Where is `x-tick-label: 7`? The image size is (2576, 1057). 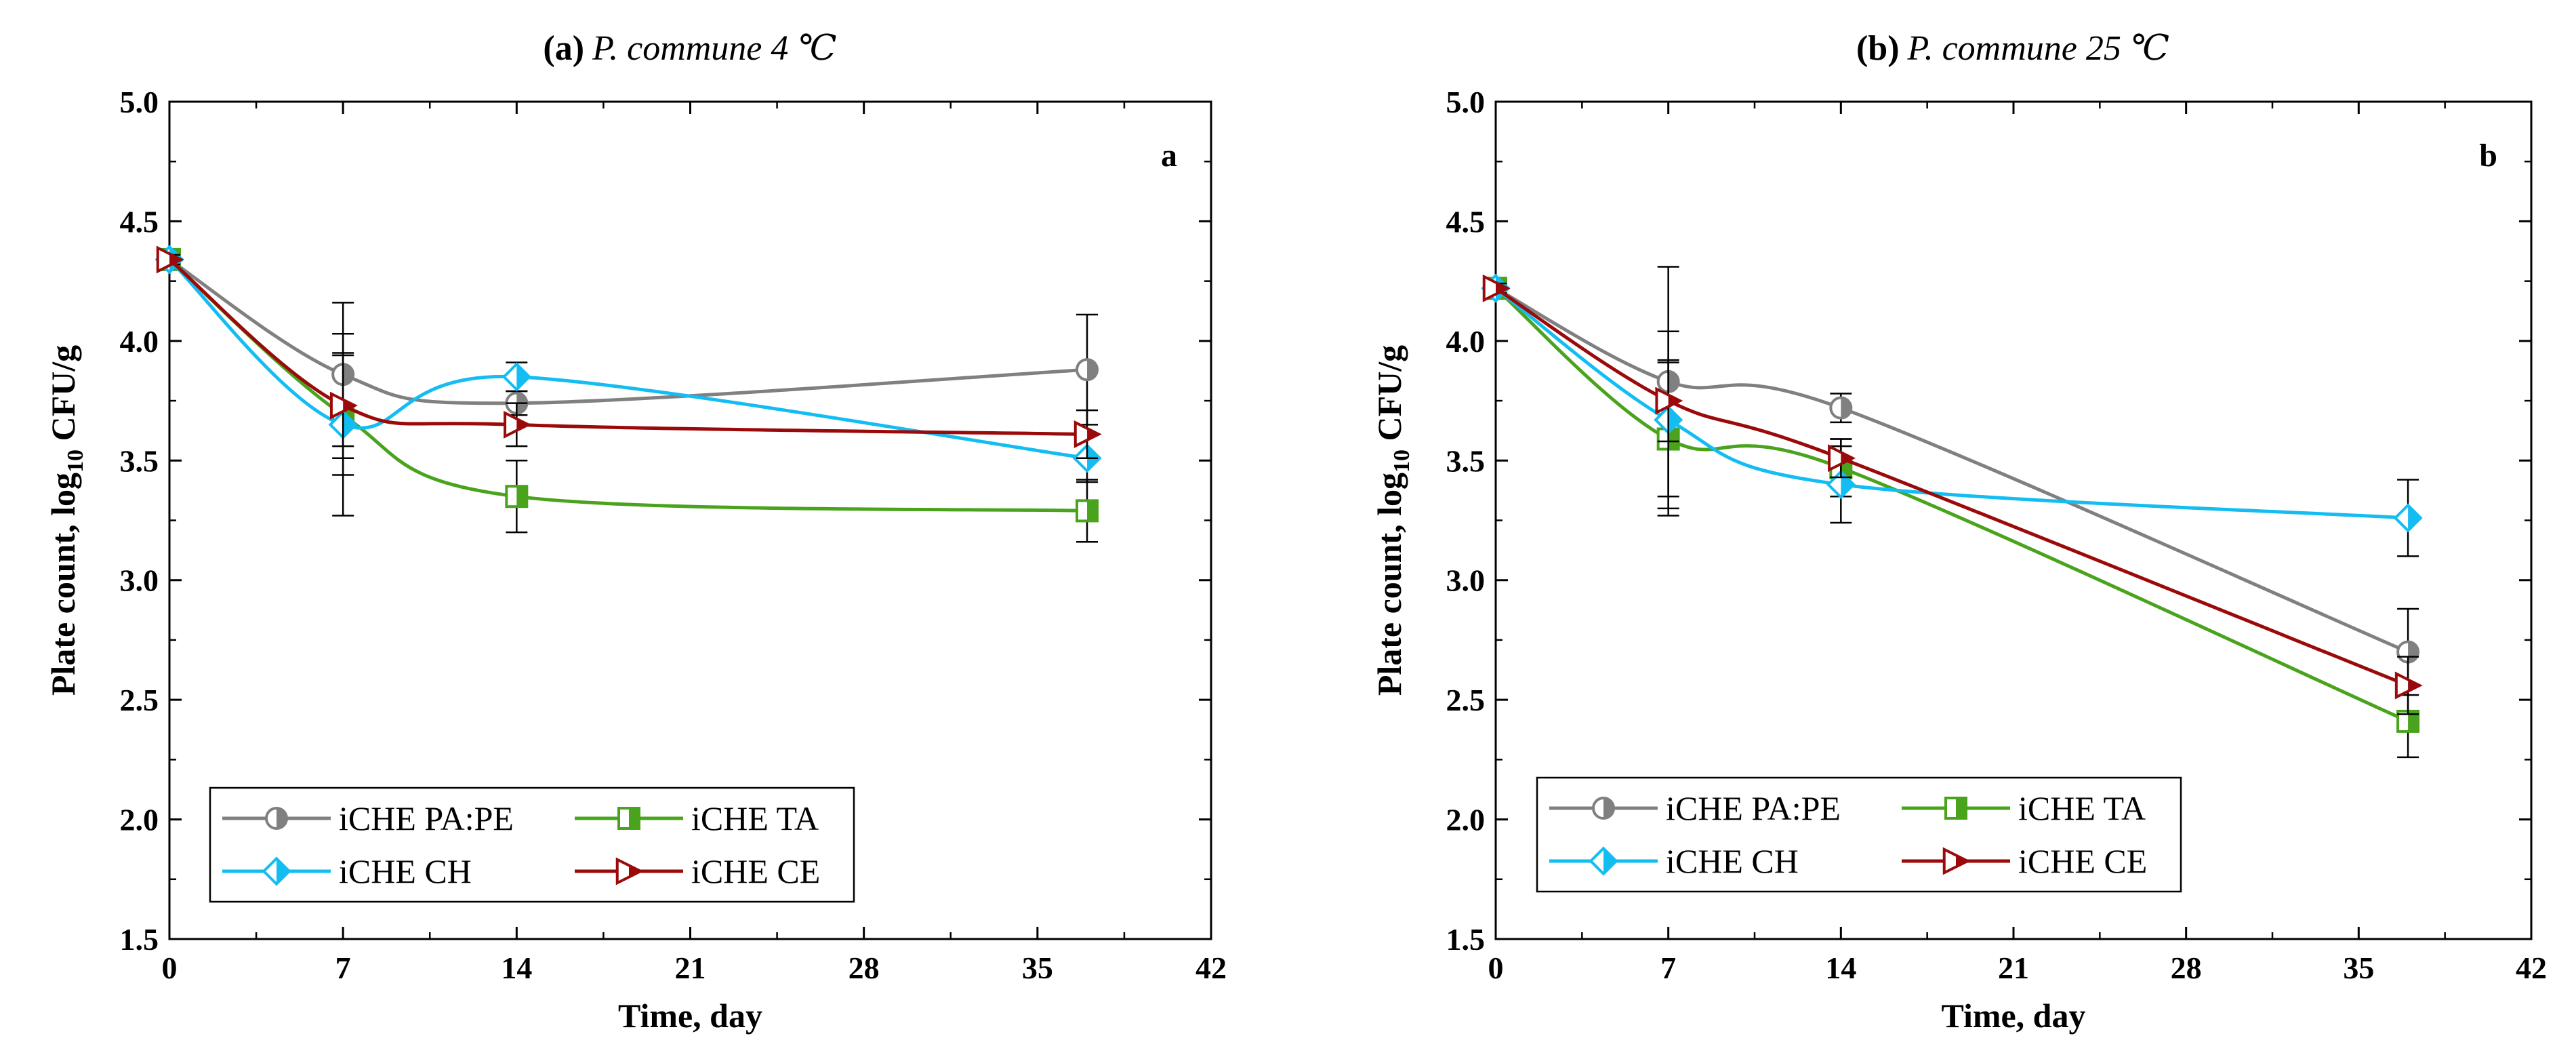 x-tick-label: 7 is located at coordinates (1668, 968).